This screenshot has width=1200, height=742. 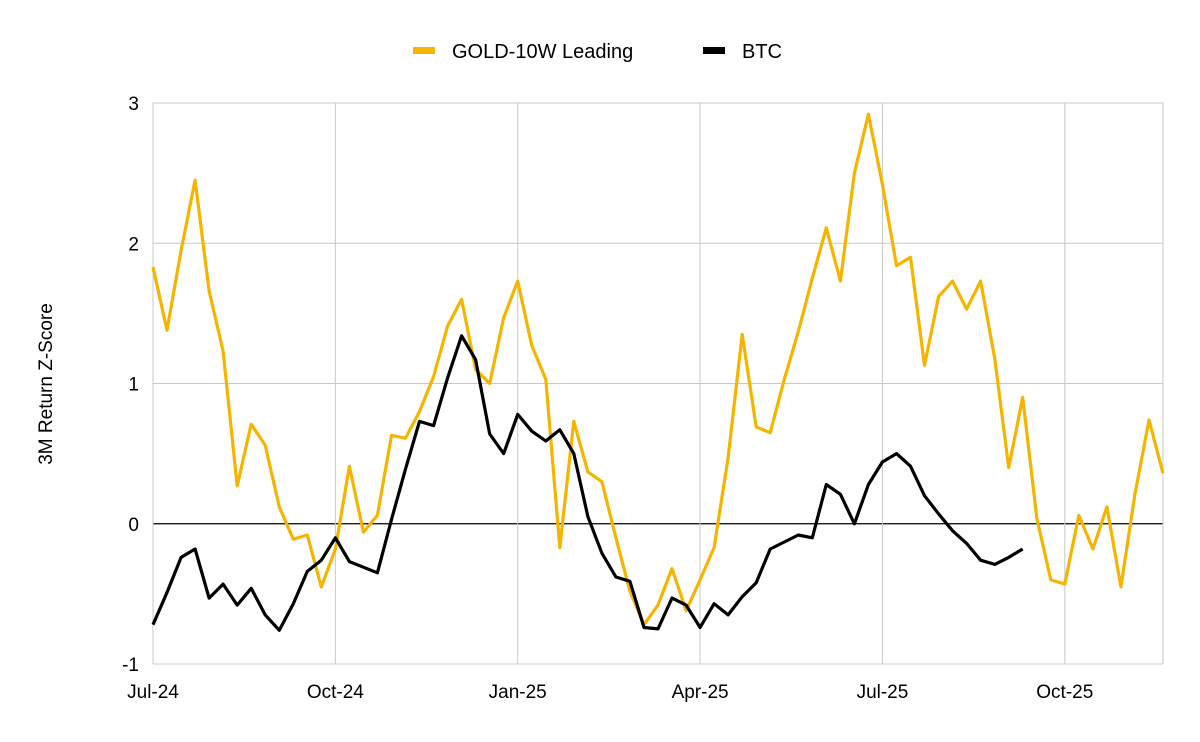 I want to click on x-tick-label: Jan-25, so click(x=518, y=692).